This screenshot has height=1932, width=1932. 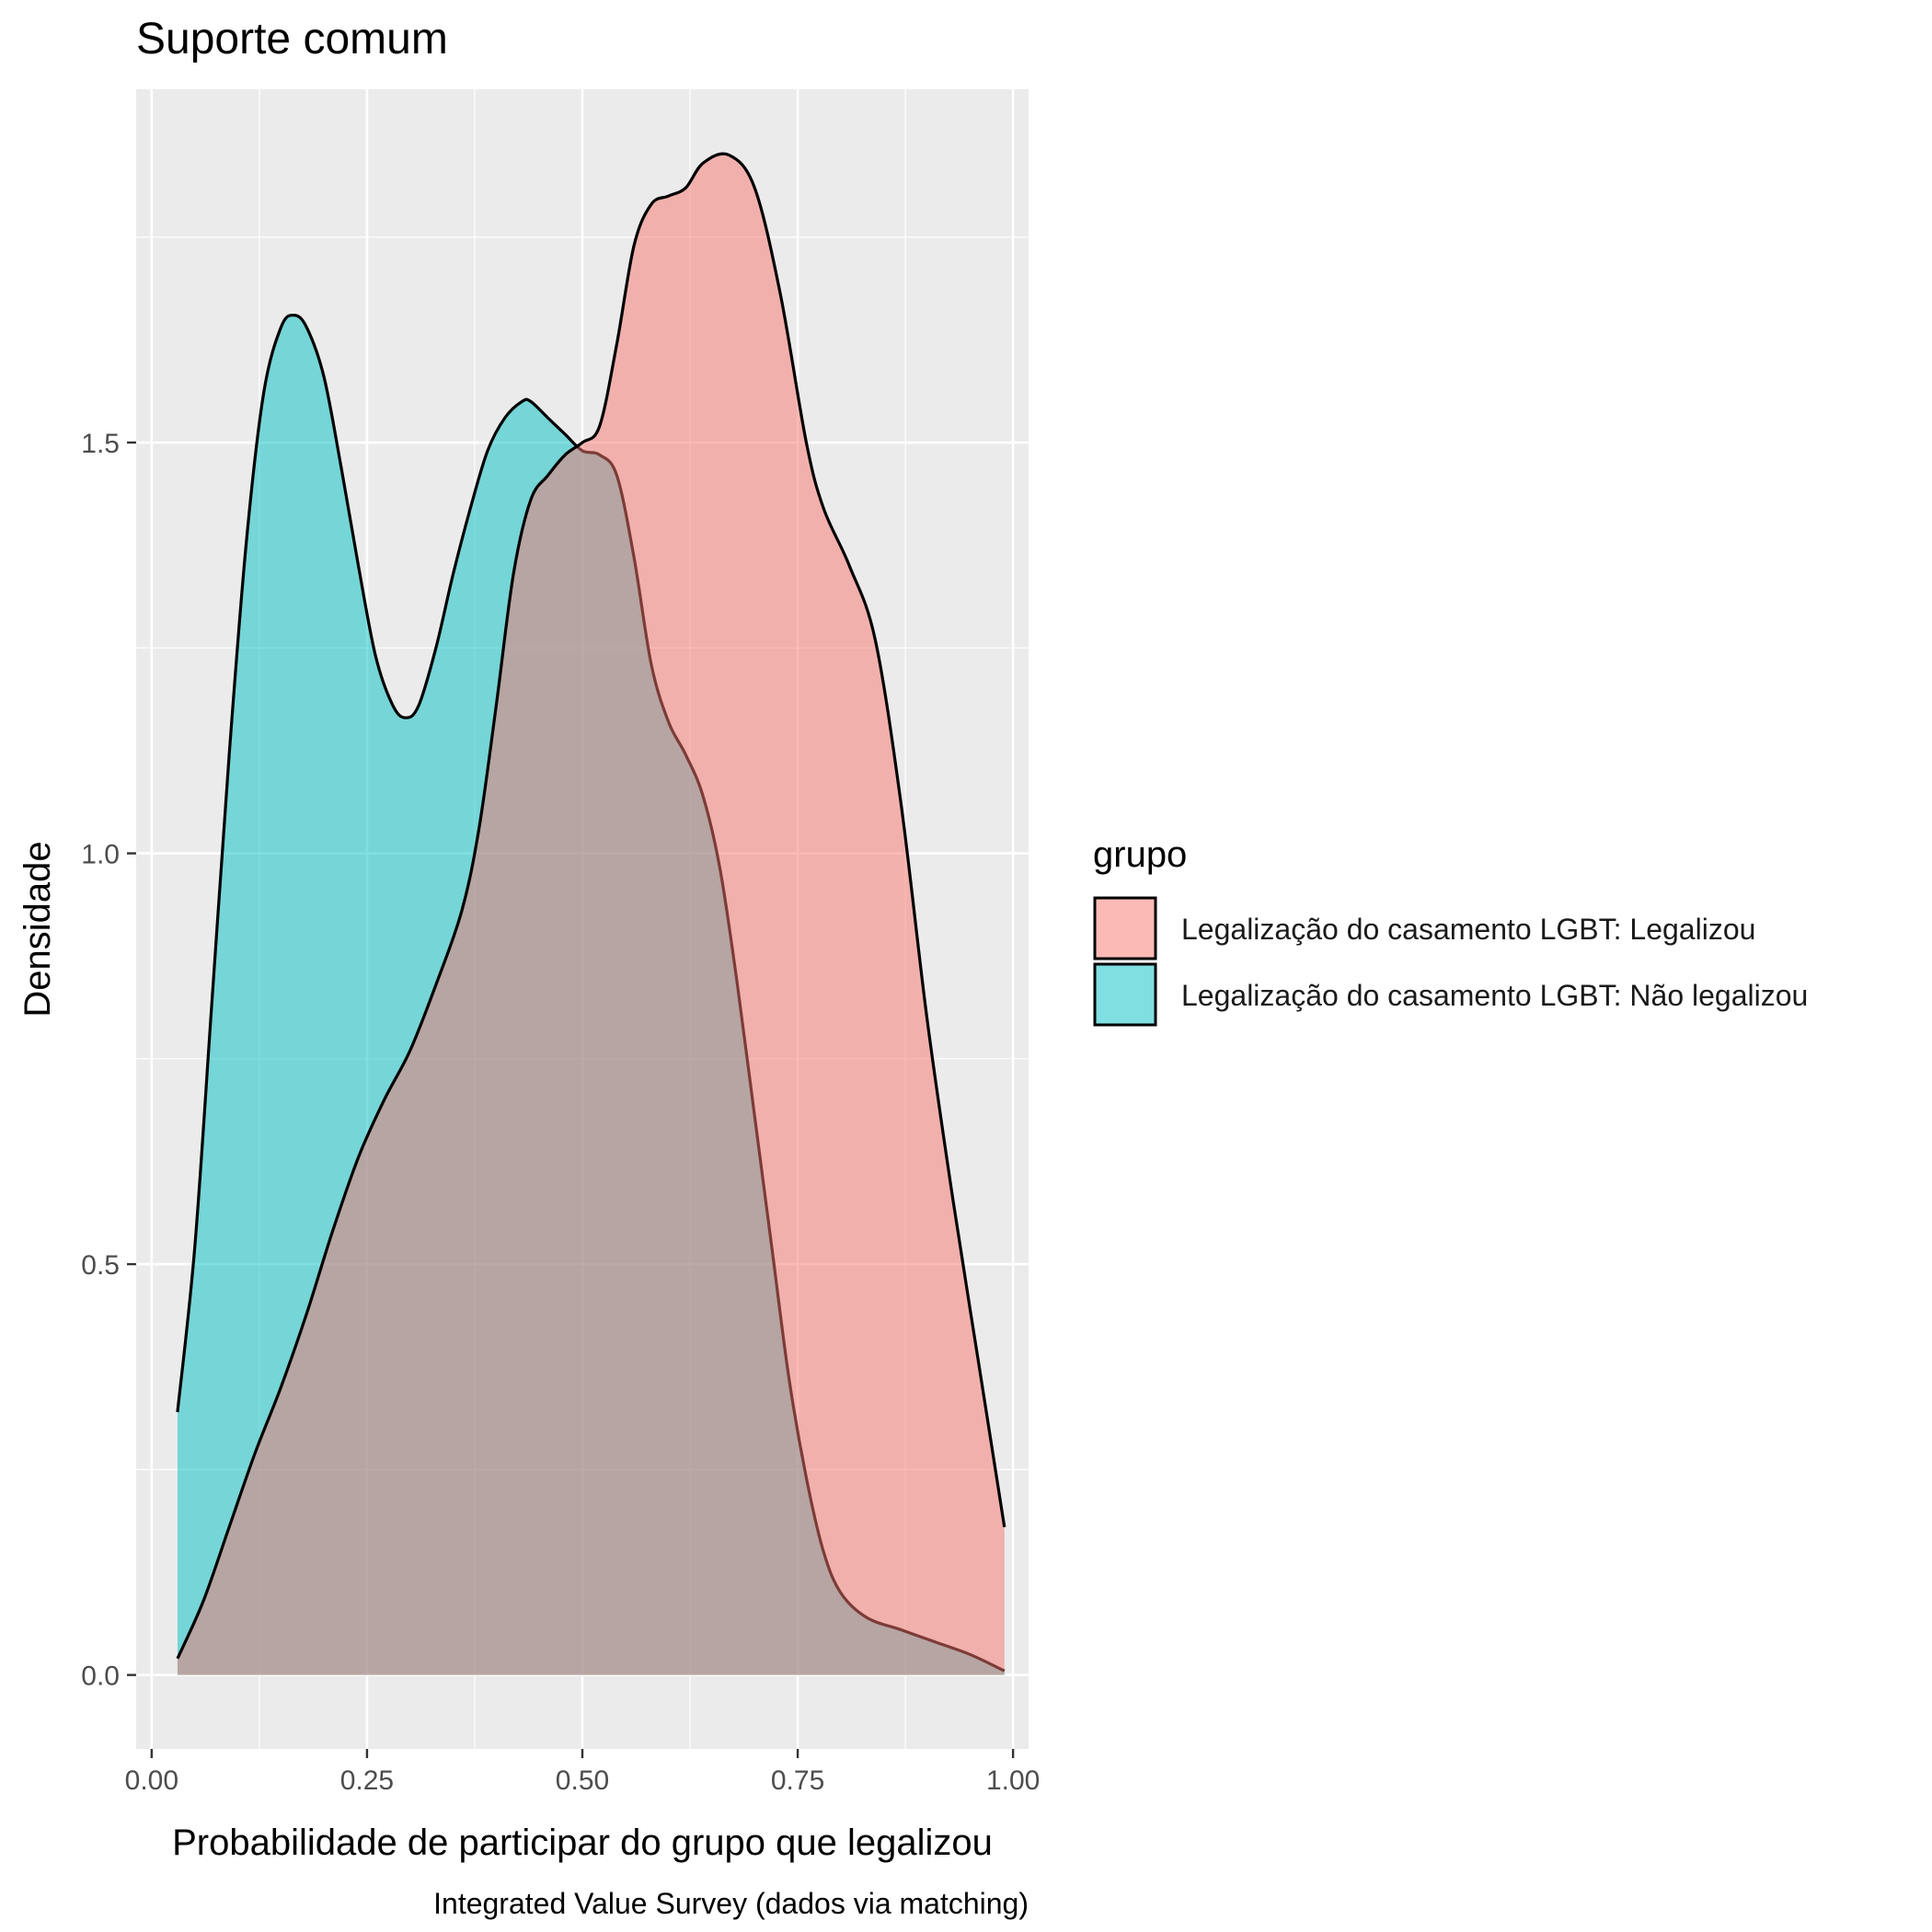 What do you see at coordinates (151, 1780) in the screenshot?
I see `x-tick-label: 0.00` at bounding box center [151, 1780].